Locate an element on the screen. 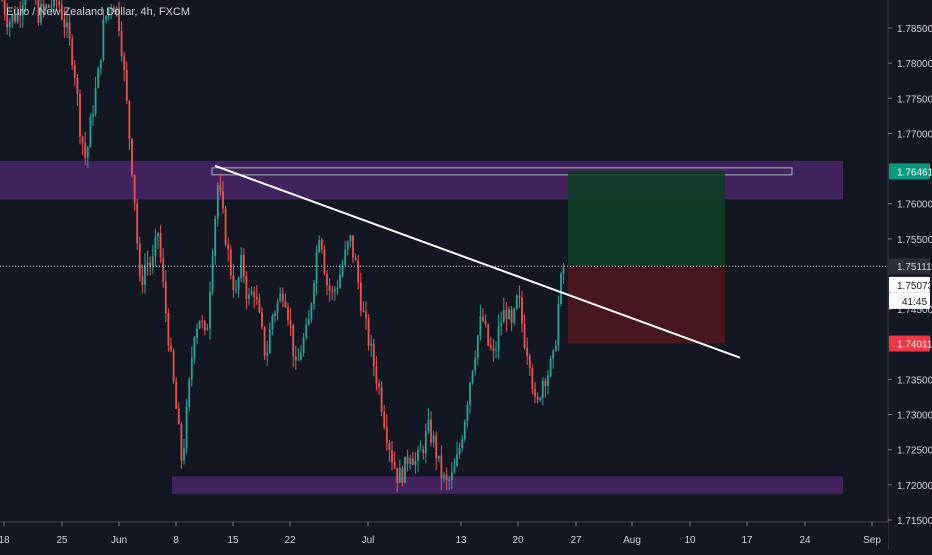 The width and height of the screenshot is (932, 555). y-tick-label: 1.77500 is located at coordinates (914, 99).